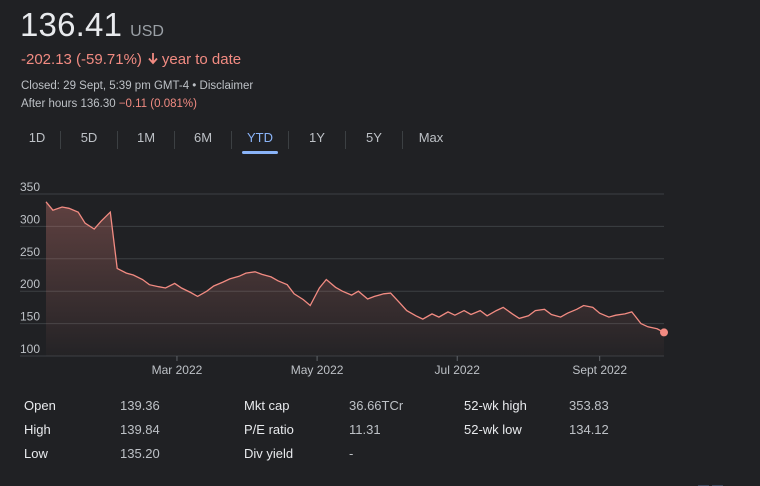  What do you see at coordinates (30, 317) in the screenshot?
I see `y-tick-label: 150` at bounding box center [30, 317].